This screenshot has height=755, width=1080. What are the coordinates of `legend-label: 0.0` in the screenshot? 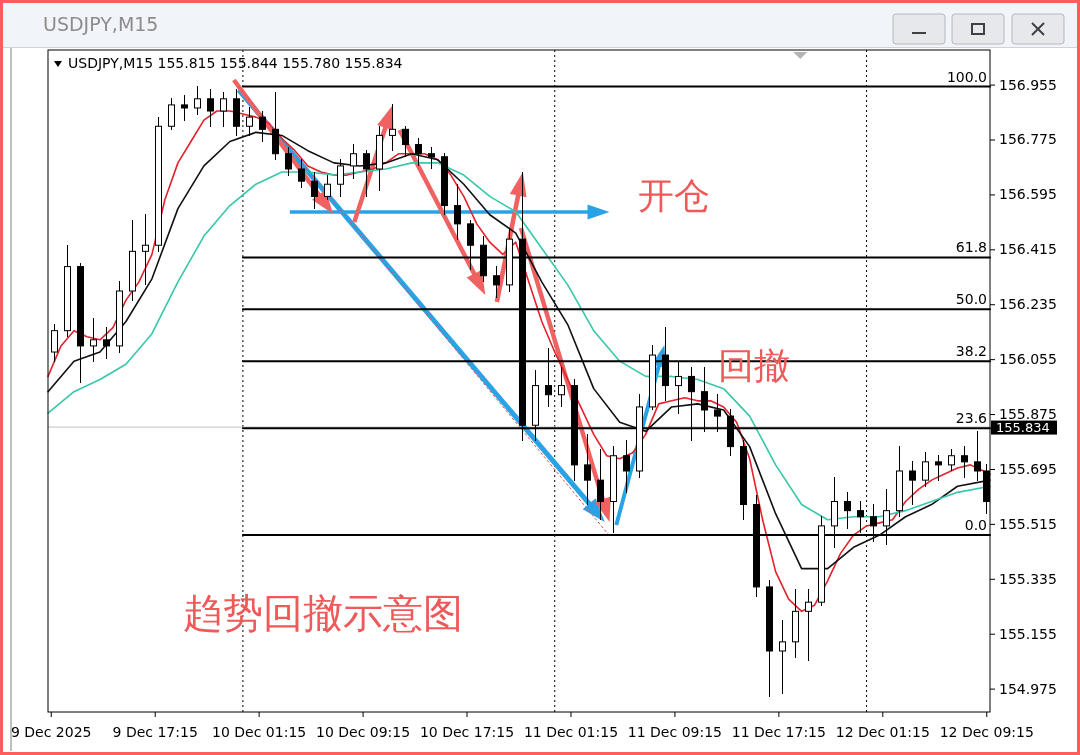 It's located at (975, 525).